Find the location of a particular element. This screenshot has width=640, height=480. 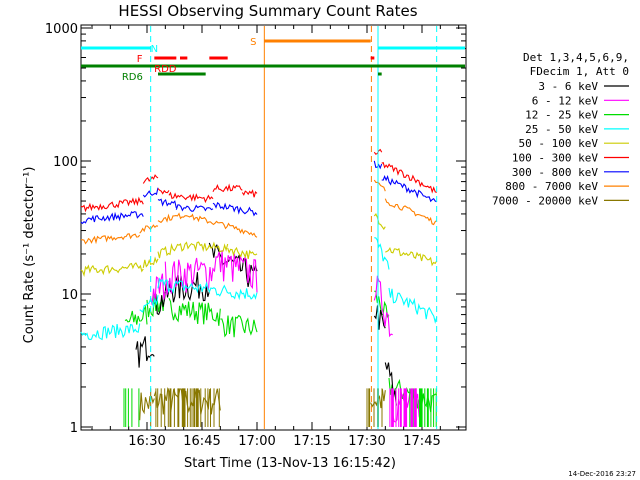

x-tick-label: 17:45 is located at coordinates (421, 441).